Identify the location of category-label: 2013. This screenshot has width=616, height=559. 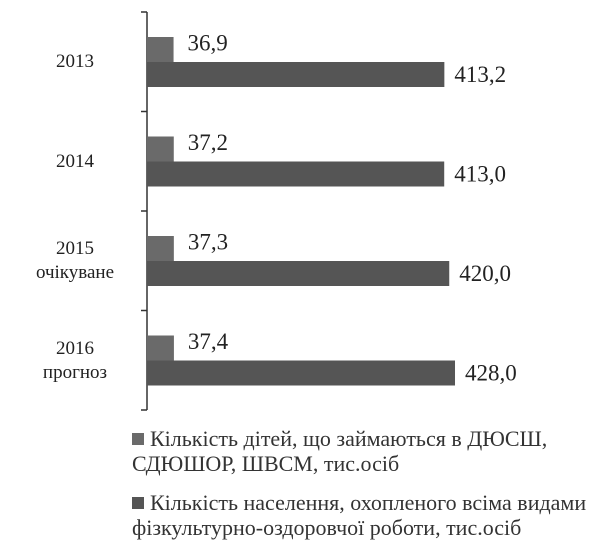
(75, 61).